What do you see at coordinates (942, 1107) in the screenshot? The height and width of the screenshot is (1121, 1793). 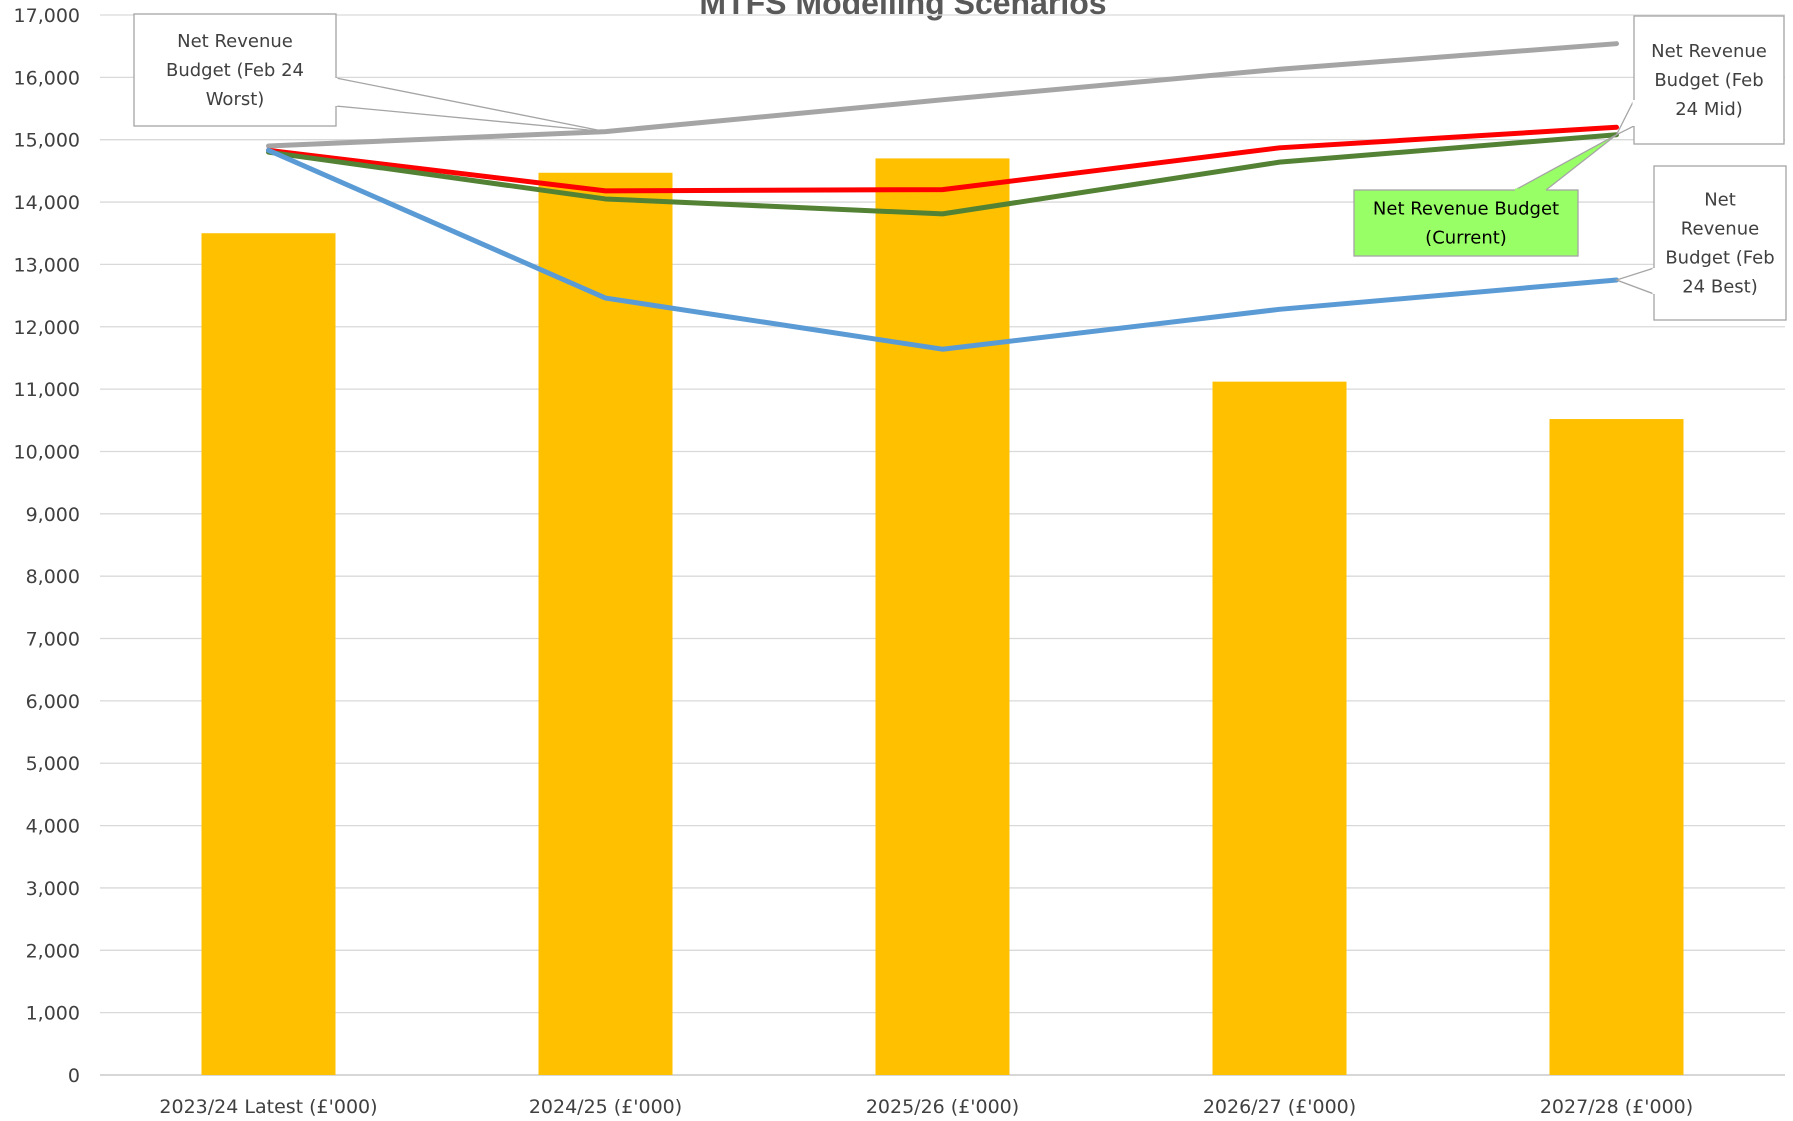 I see `x-tick-label: 2025/26 (£'000)` at bounding box center [942, 1107].